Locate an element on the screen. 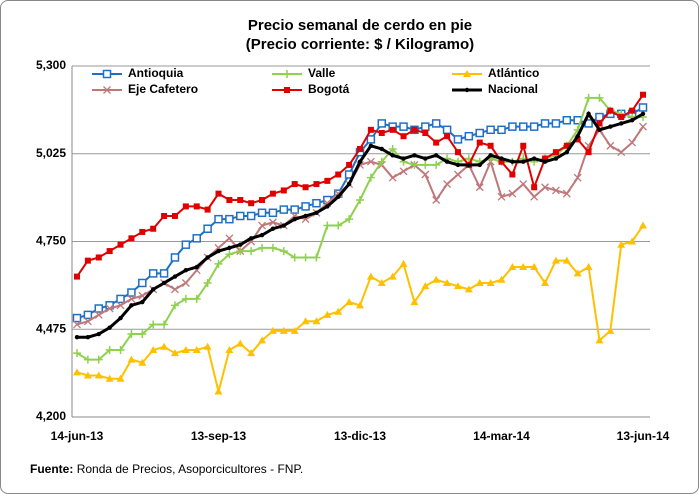  y-tick-label: 4,200 is located at coordinates (51, 416).